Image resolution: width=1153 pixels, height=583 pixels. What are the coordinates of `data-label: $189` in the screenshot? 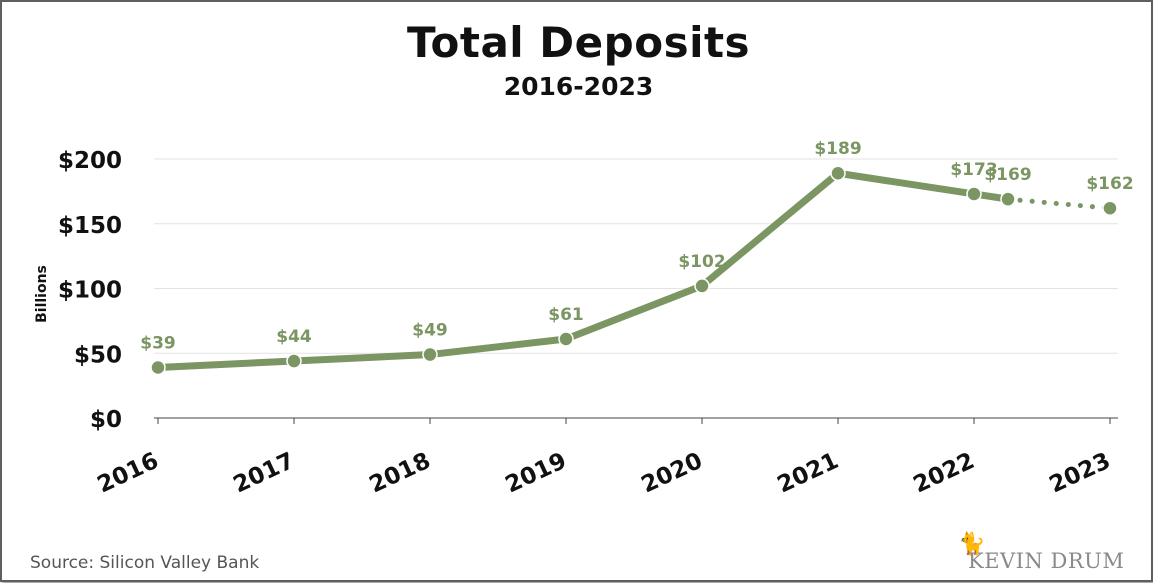 It's located at (837, 149).